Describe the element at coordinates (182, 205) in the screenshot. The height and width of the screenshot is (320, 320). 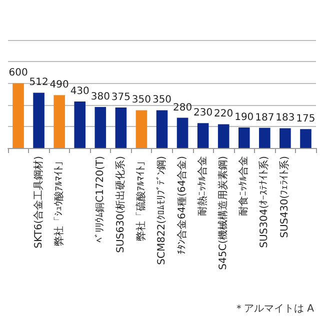
I see `x-tick-label: ﾁﾀﾝ合金64種(64合金)` at that location.